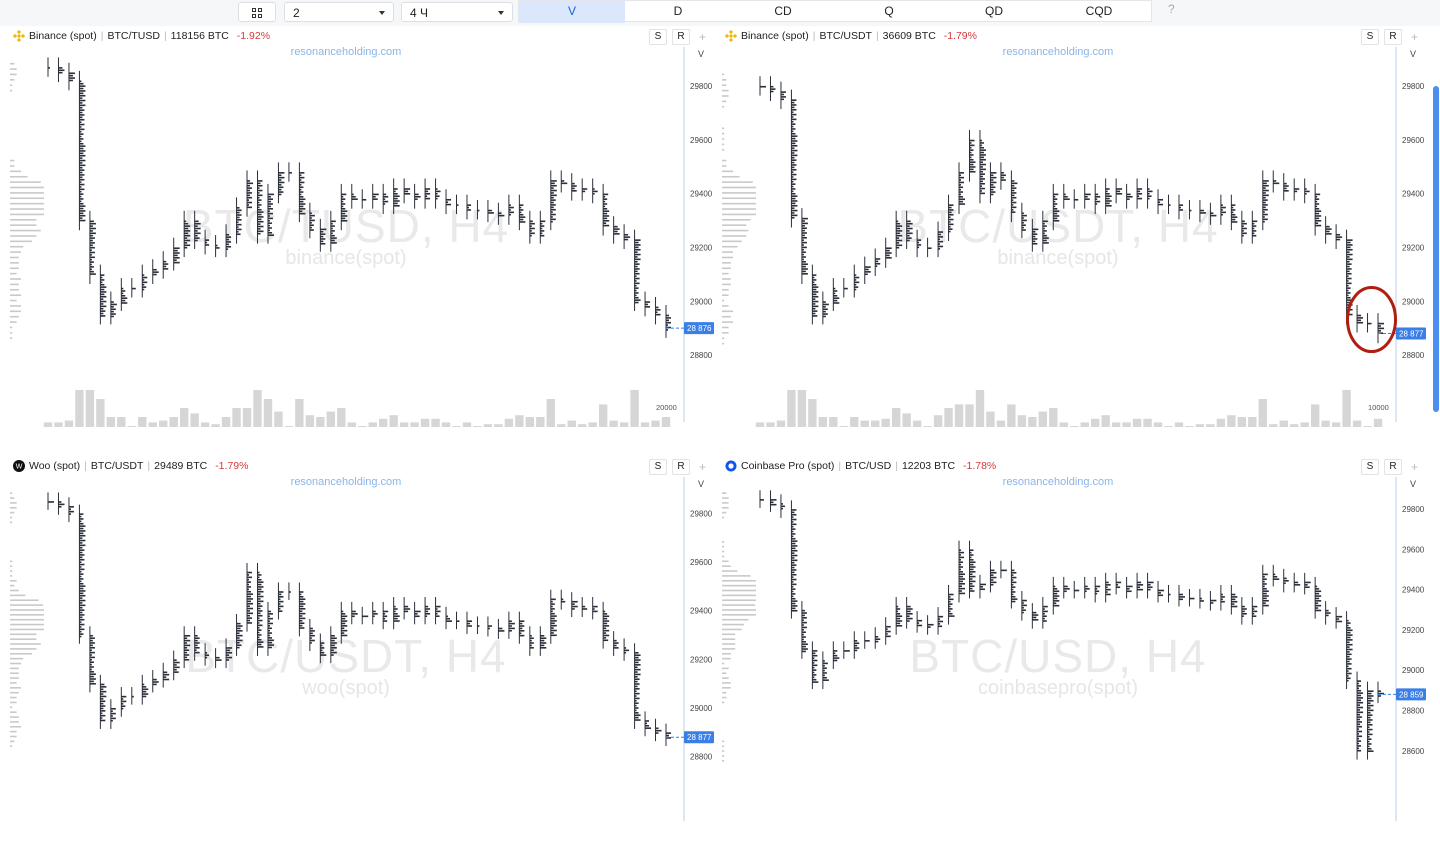  What do you see at coordinates (1058, 52) in the screenshot?
I see `watermark: resonanceholding.com` at bounding box center [1058, 52].